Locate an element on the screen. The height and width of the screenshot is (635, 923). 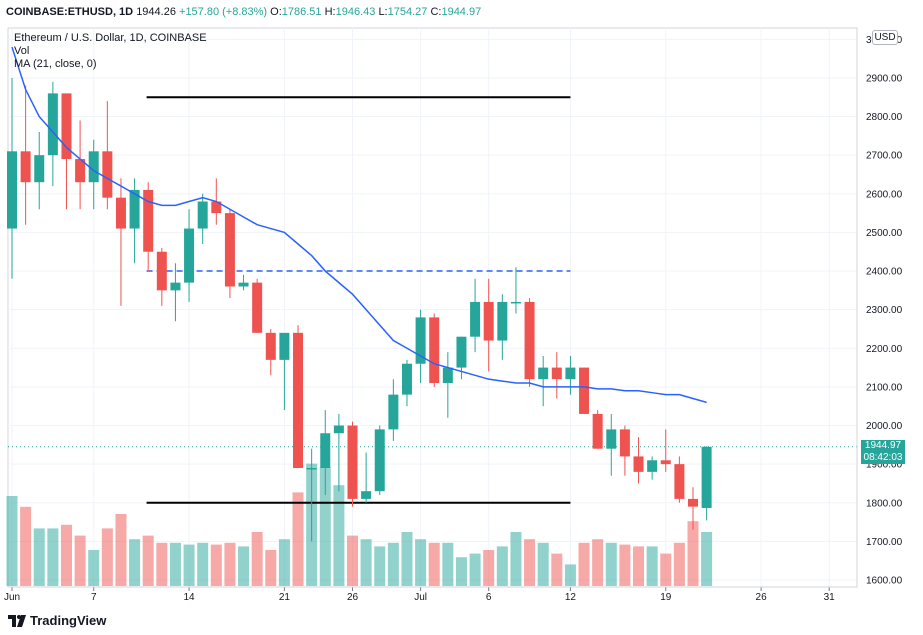
symbol-name: COINBASE:ETHUSD, 1D is located at coordinates (70, 12).